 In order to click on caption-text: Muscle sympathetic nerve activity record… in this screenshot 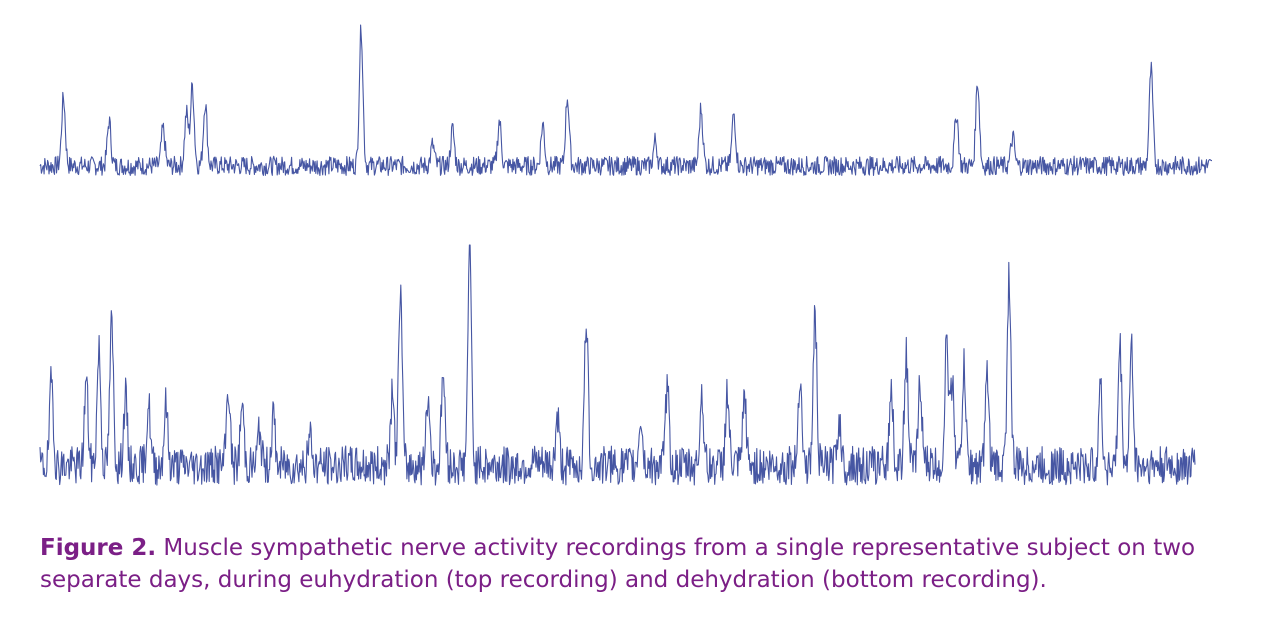, I will do `click(618, 564)`.